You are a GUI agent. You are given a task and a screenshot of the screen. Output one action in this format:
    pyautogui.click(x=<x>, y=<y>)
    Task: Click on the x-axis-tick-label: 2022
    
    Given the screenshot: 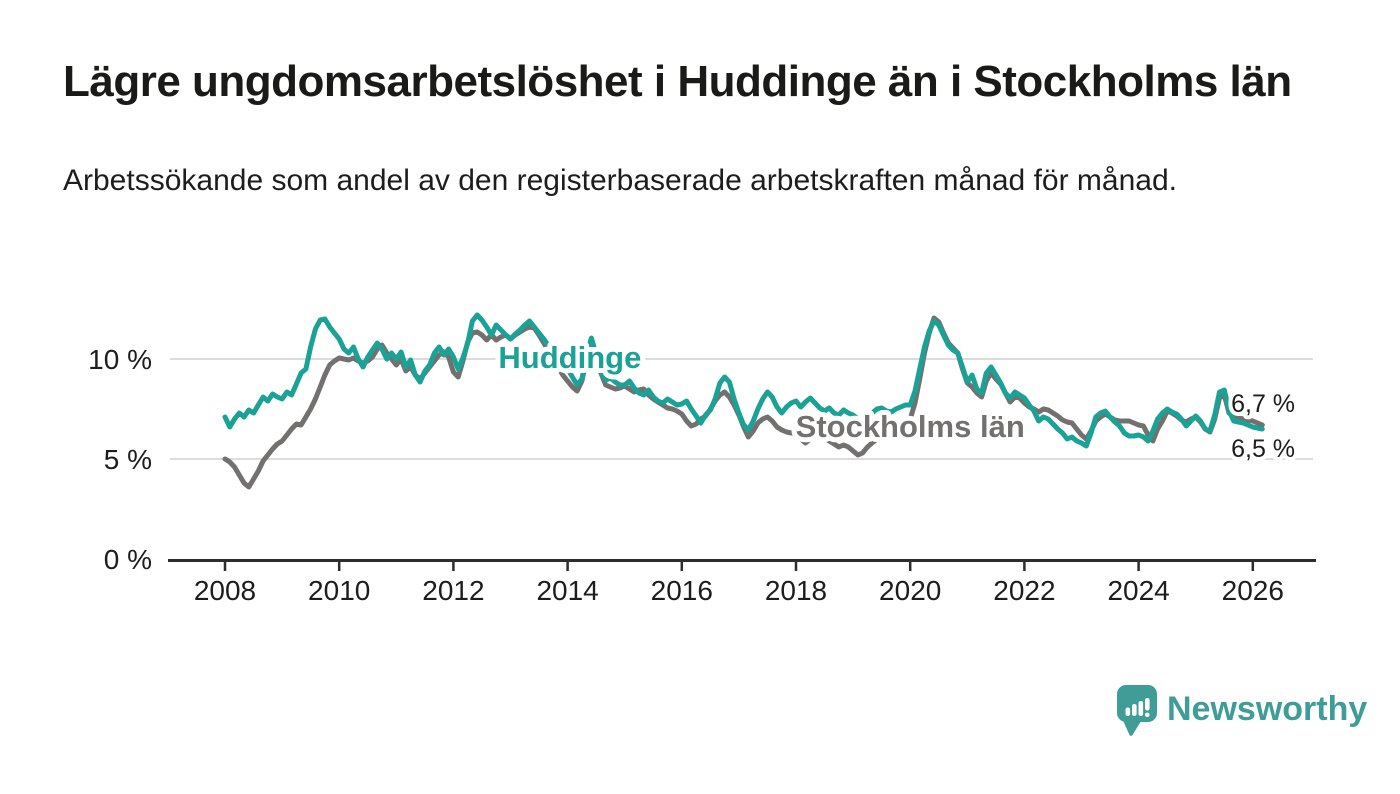 What is the action you would take?
    pyautogui.click(x=1024, y=590)
    